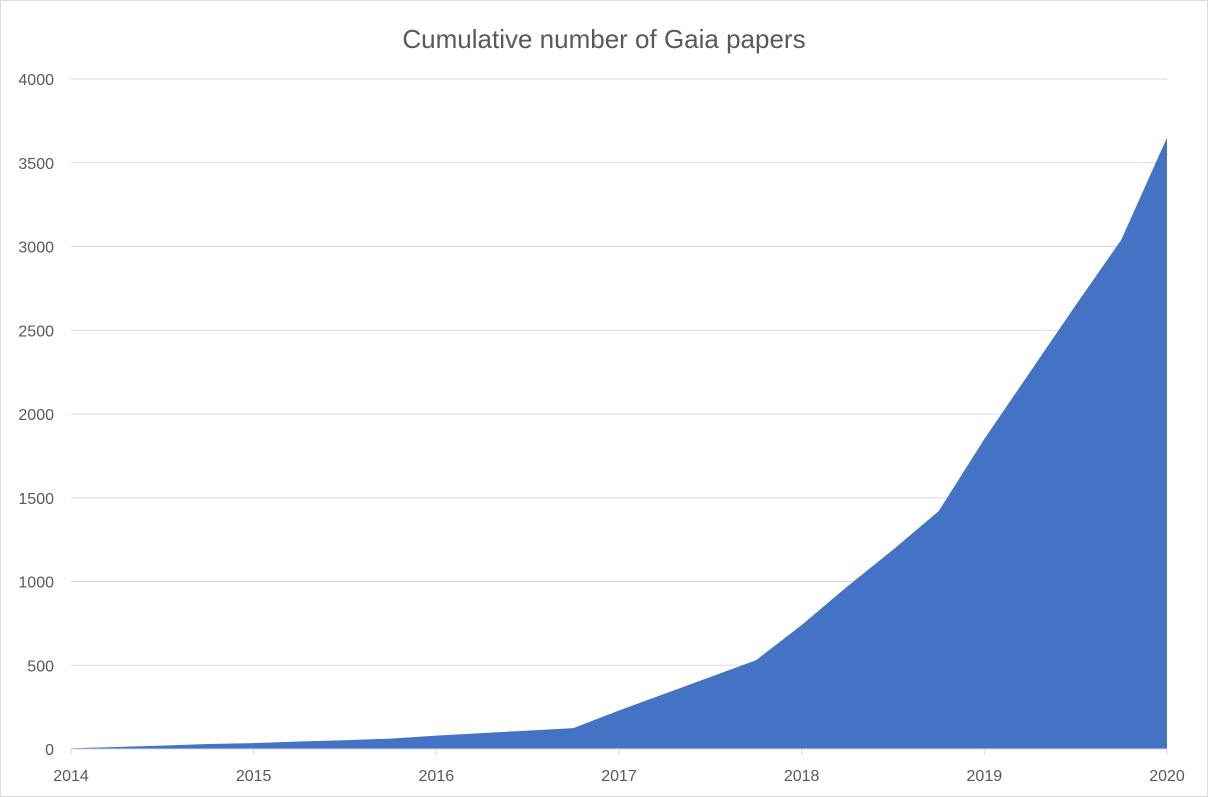 Image resolution: width=1208 pixels, height=797 pixels. I want to click on y-tick-label: 2000, so click(36, 415).